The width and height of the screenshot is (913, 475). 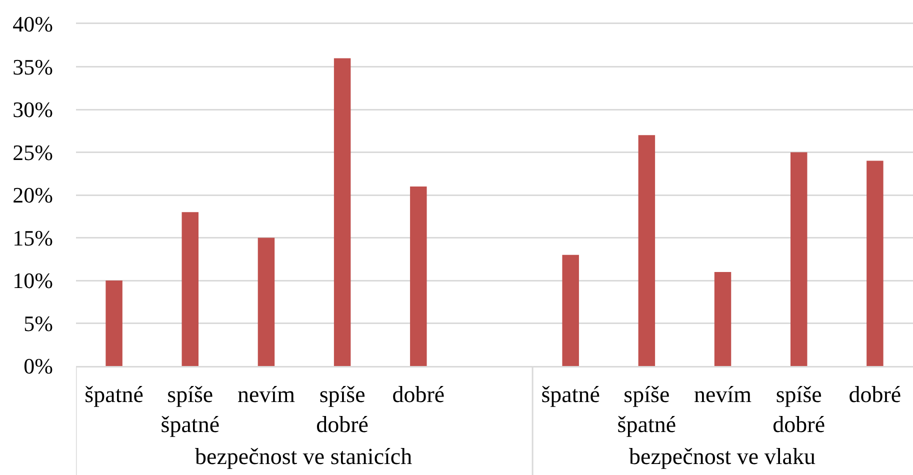 What do you see at coordinates (32, 281) in the screenshot?
I see `y-tick-label: 10%` at bounding box center [32, 281].